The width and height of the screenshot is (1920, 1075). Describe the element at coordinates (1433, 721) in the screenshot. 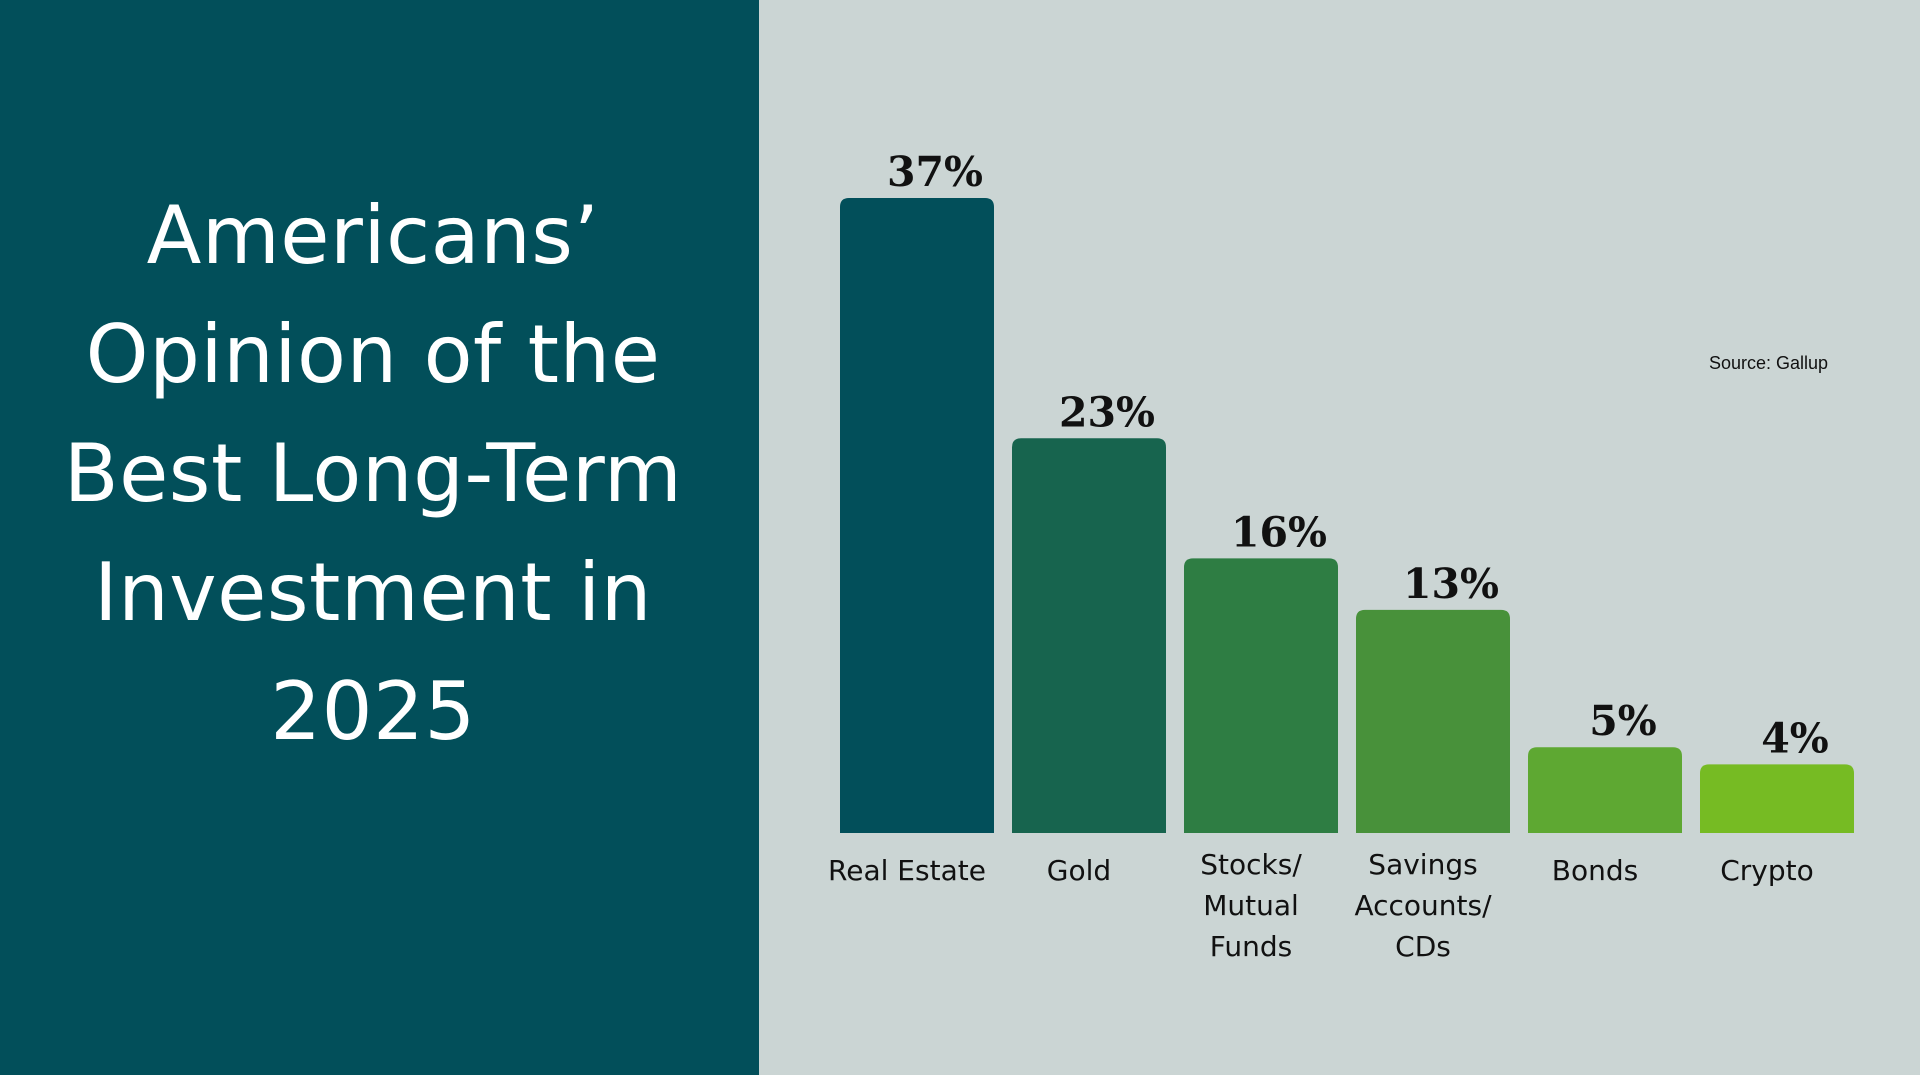

I see `bar-savings-accounts-cds` at that location.